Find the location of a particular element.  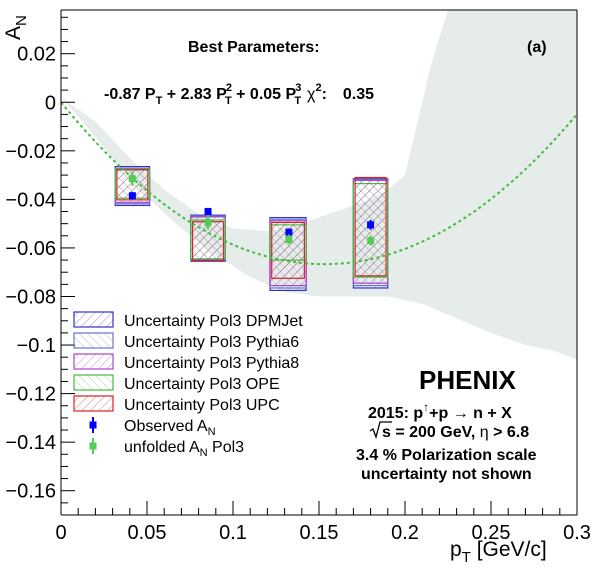

x-tick-label: 0.25 is located at coordinates (491, 533).